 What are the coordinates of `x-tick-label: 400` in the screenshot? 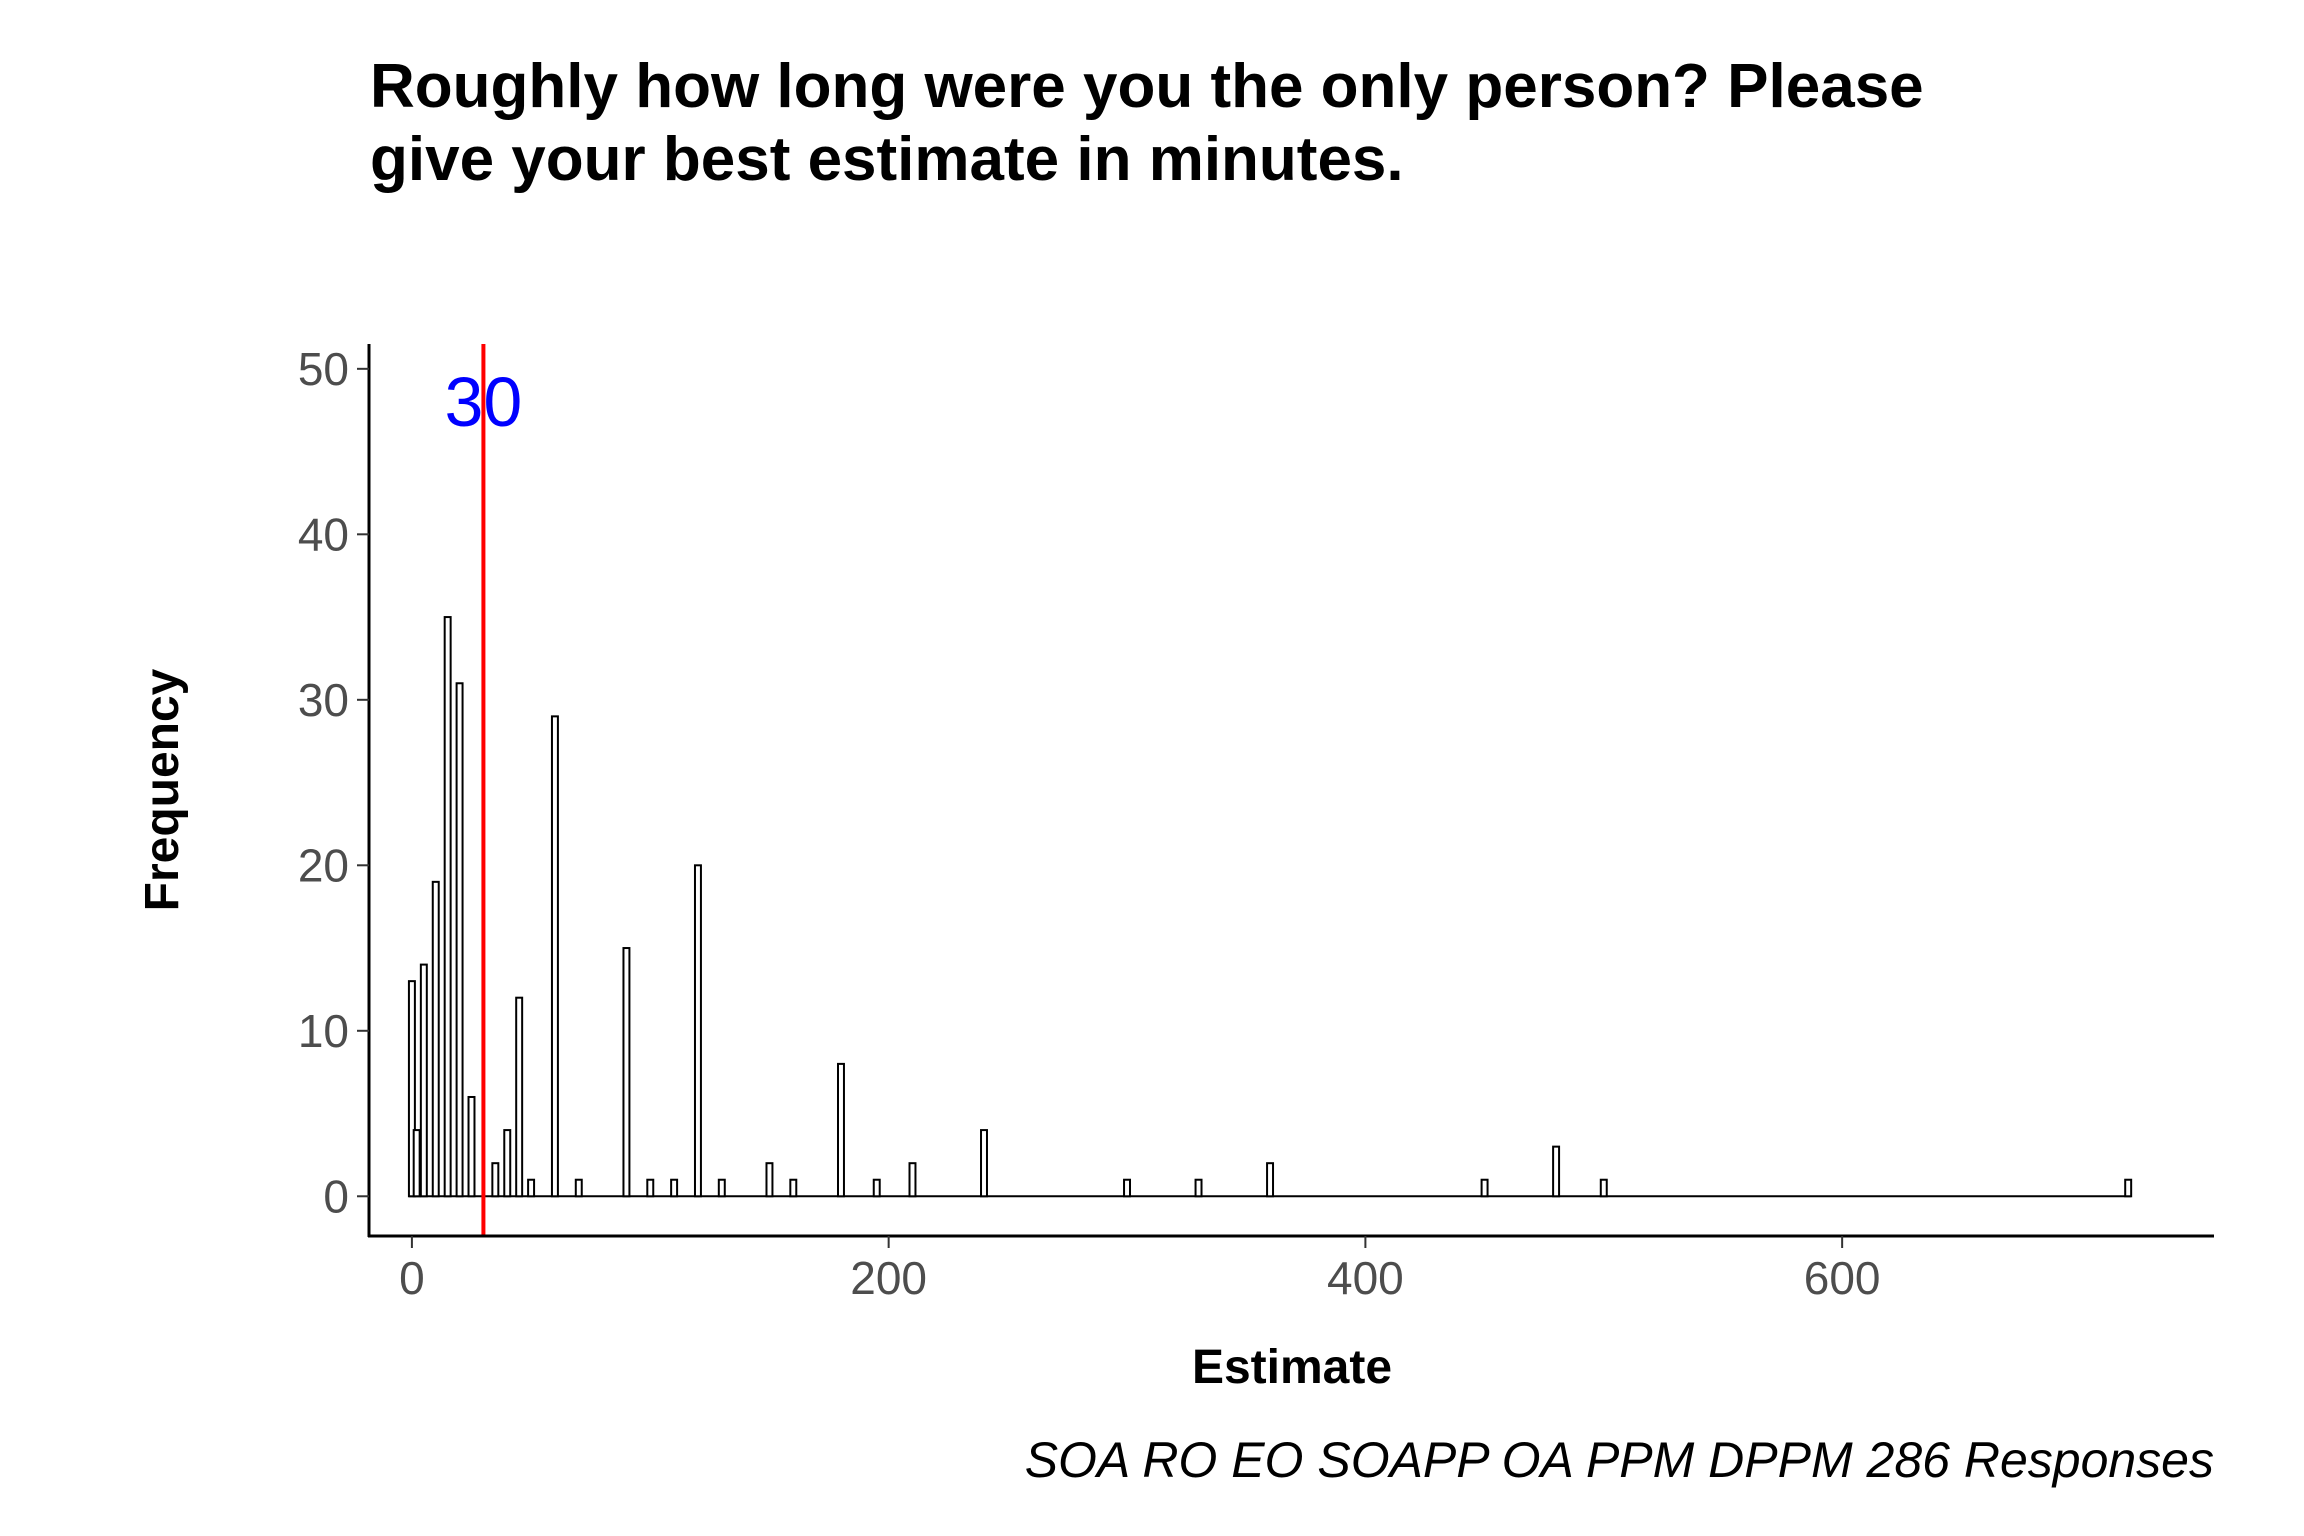 It's located at (1365, 1278).